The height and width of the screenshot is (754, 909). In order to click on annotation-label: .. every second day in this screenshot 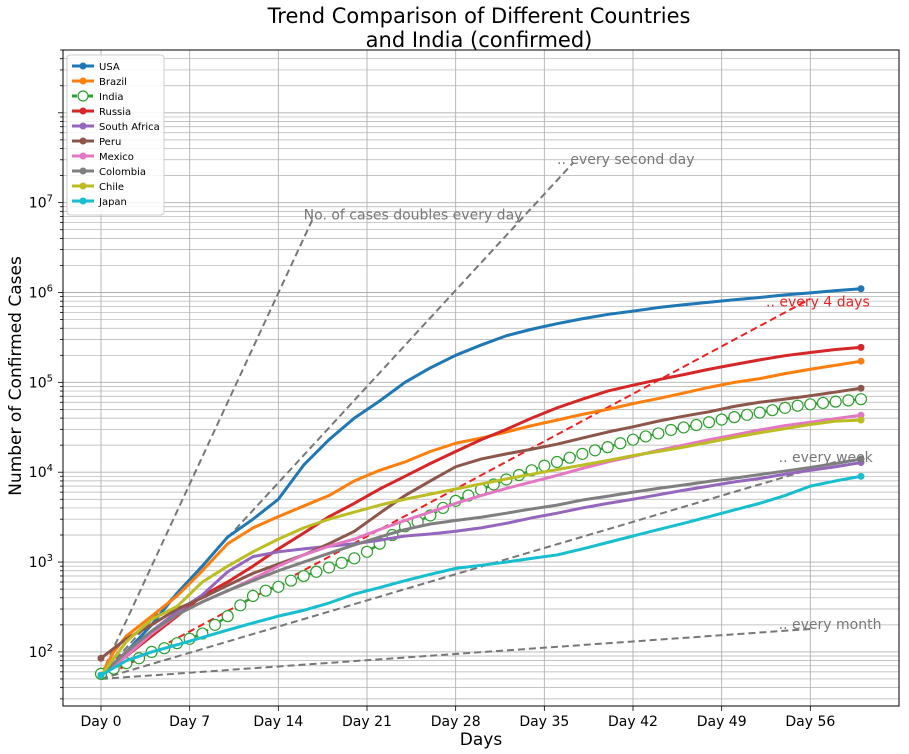, I will do `click(625, 160)`.